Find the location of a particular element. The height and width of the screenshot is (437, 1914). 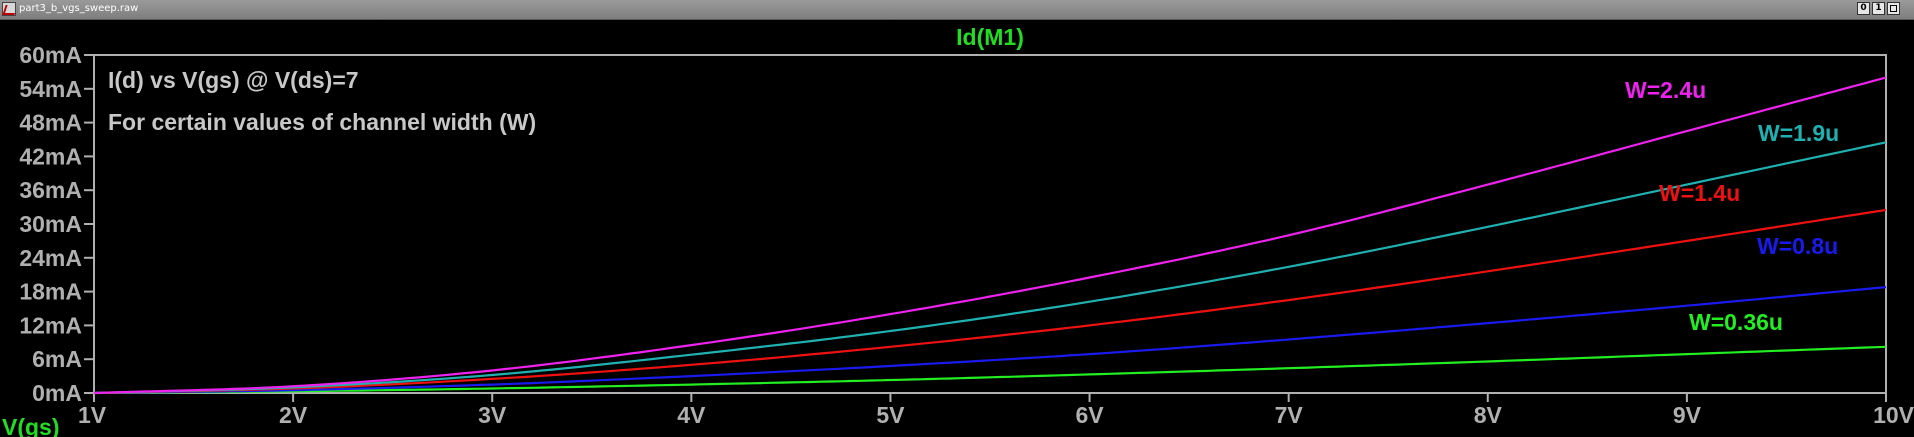

y-tick-label: 18mA is located at coordinates (50, 292).